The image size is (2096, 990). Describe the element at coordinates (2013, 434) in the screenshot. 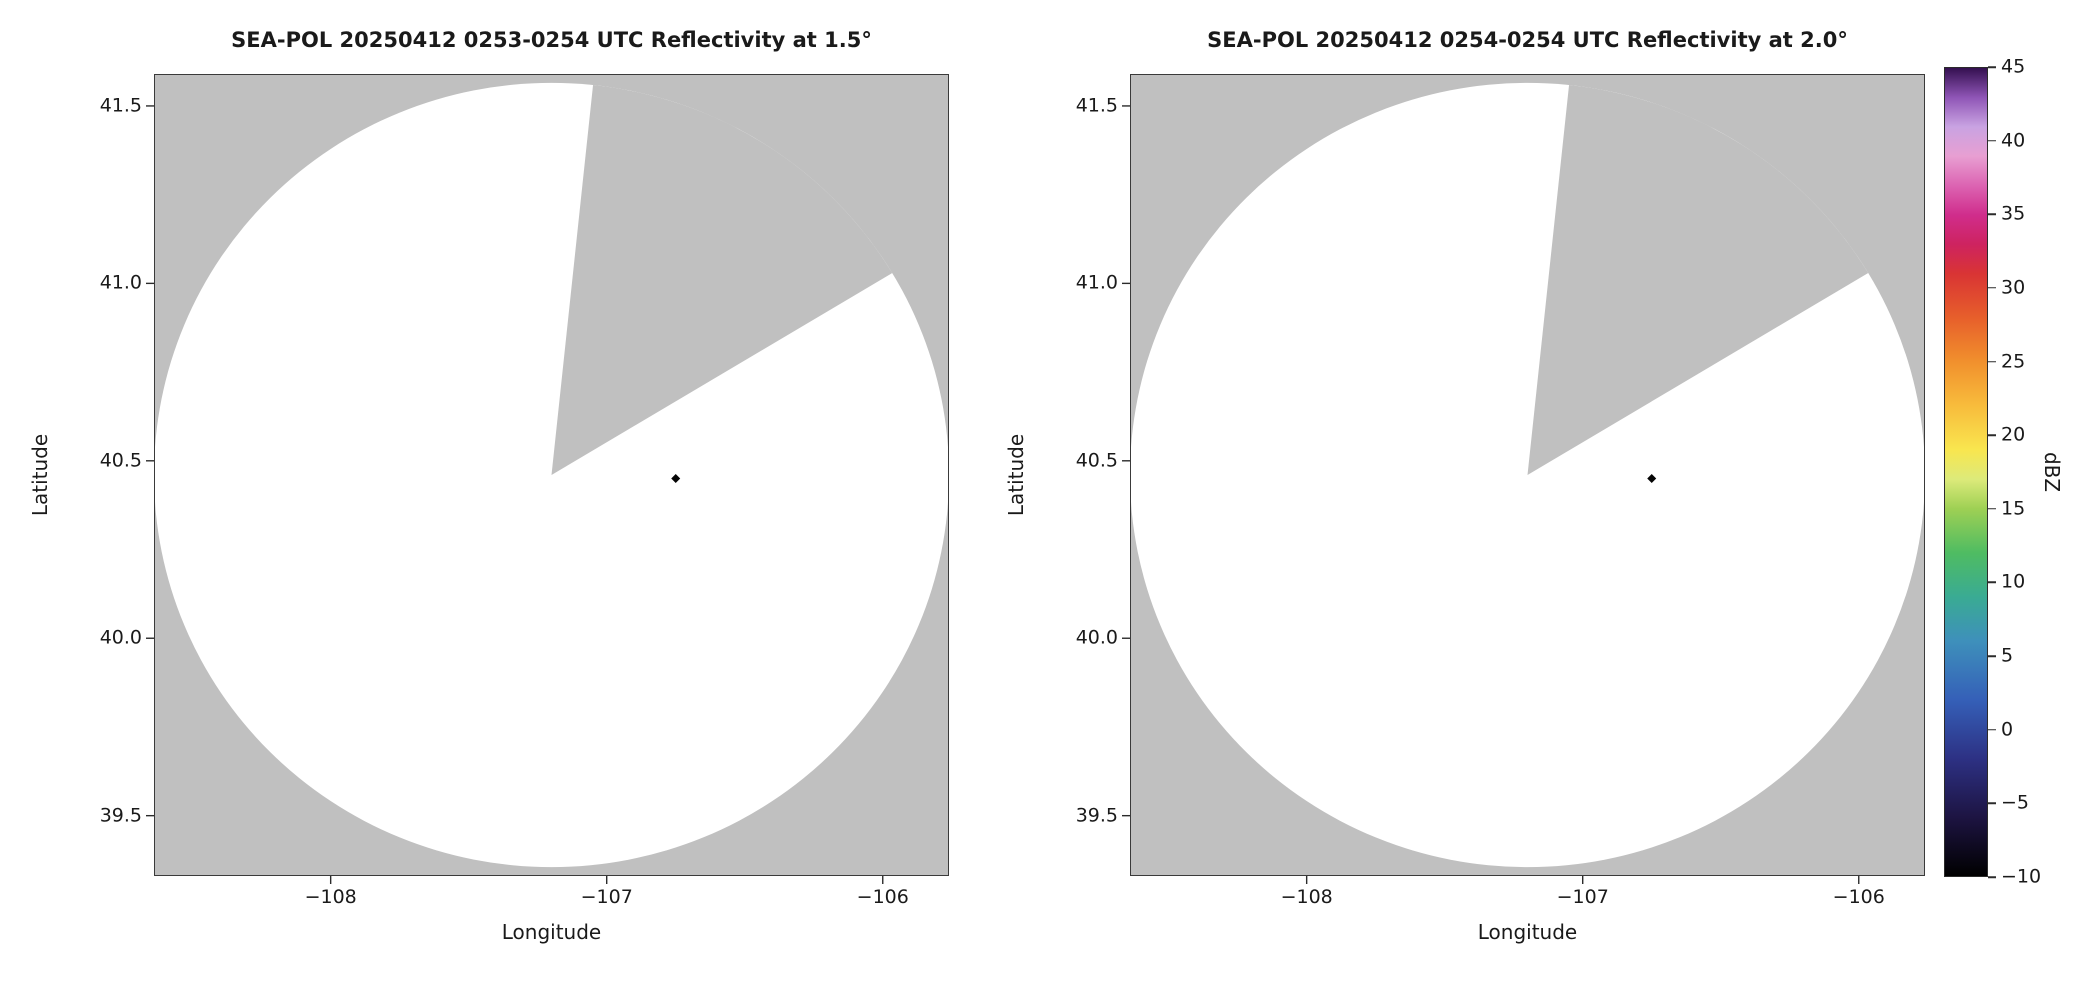

I see `colorbar-tick-label: 20` at that location.